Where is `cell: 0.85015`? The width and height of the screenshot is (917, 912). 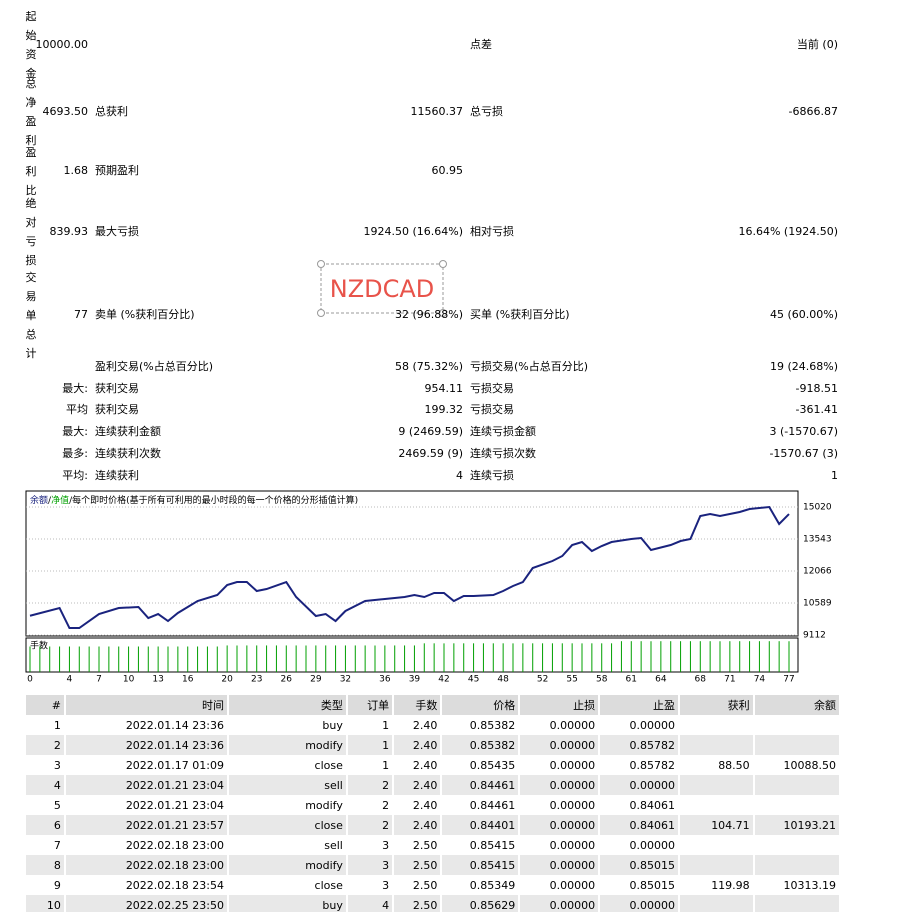
cell: 0.85015 is located at coordinates (639, 865).